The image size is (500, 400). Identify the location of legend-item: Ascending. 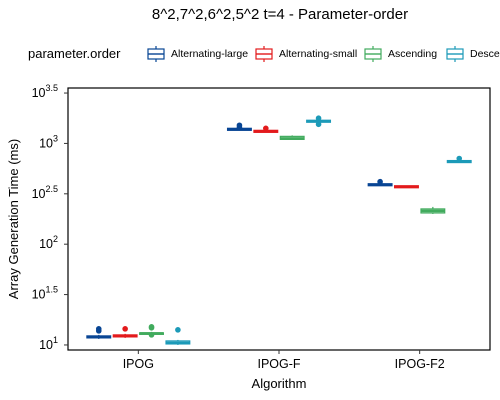
(400, 54).